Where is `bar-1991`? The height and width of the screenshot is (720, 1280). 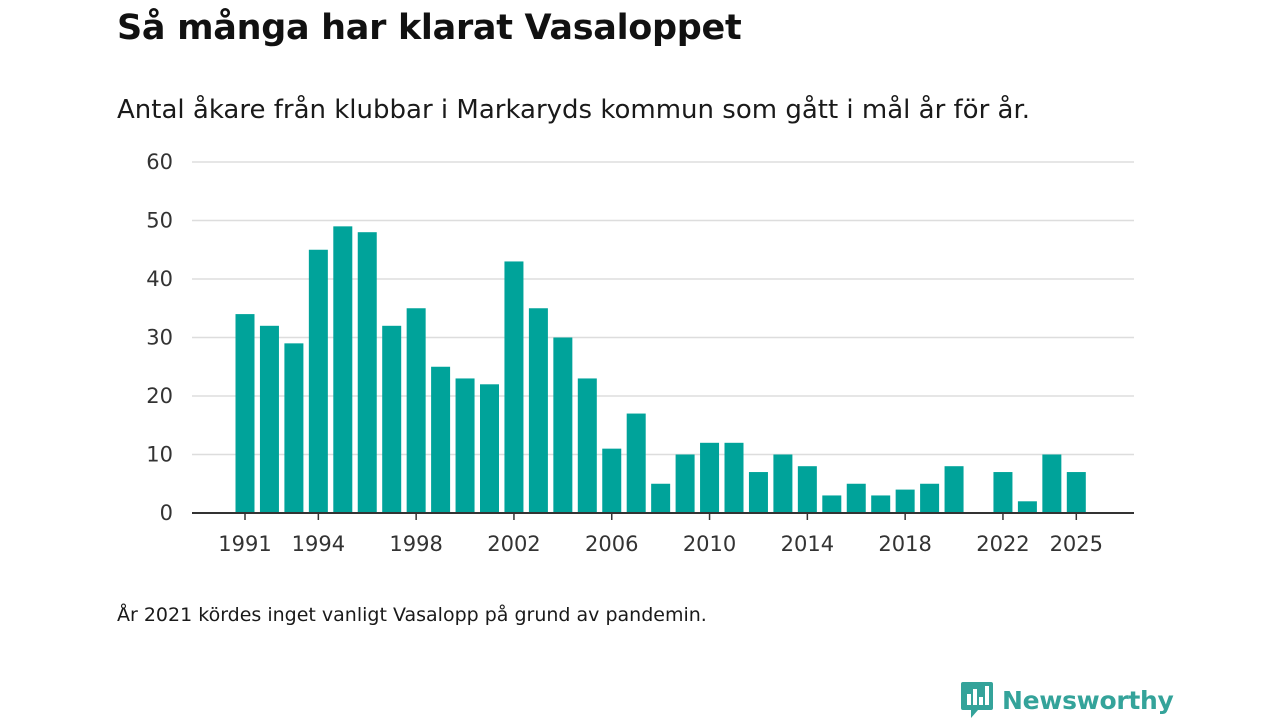 bar-1991 is located at coordinates (245, 413).